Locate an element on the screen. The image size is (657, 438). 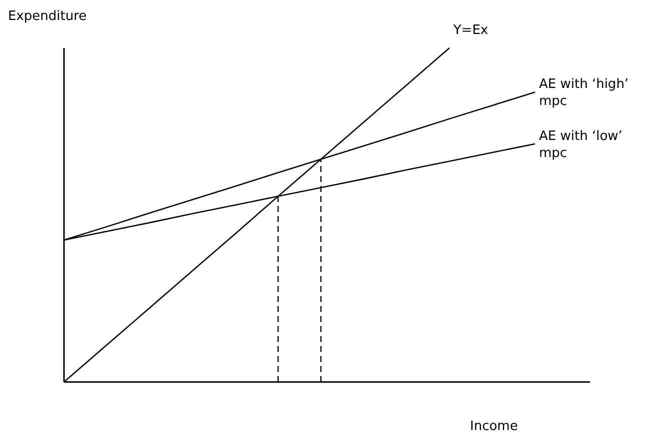
y-axis-title: Expenditure is located at coordinates (47, 16).